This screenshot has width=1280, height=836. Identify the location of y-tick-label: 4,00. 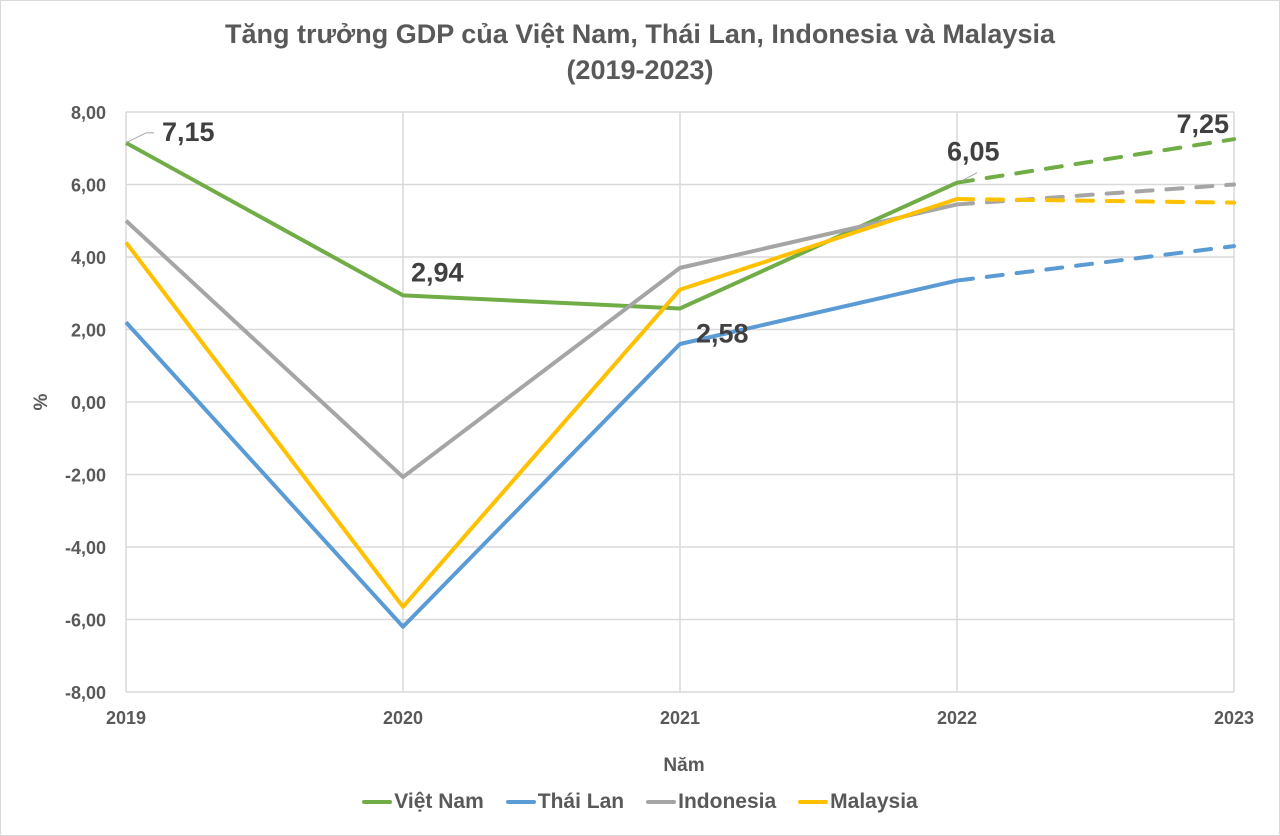
(88, 258).